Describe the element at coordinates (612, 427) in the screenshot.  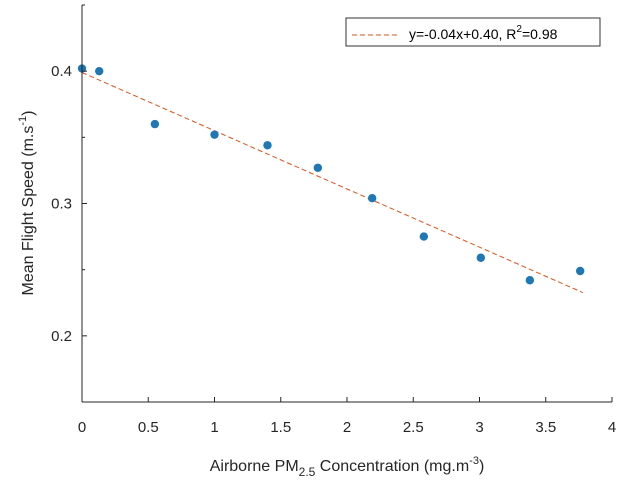
I see `x-tick-label: 4` at that location.